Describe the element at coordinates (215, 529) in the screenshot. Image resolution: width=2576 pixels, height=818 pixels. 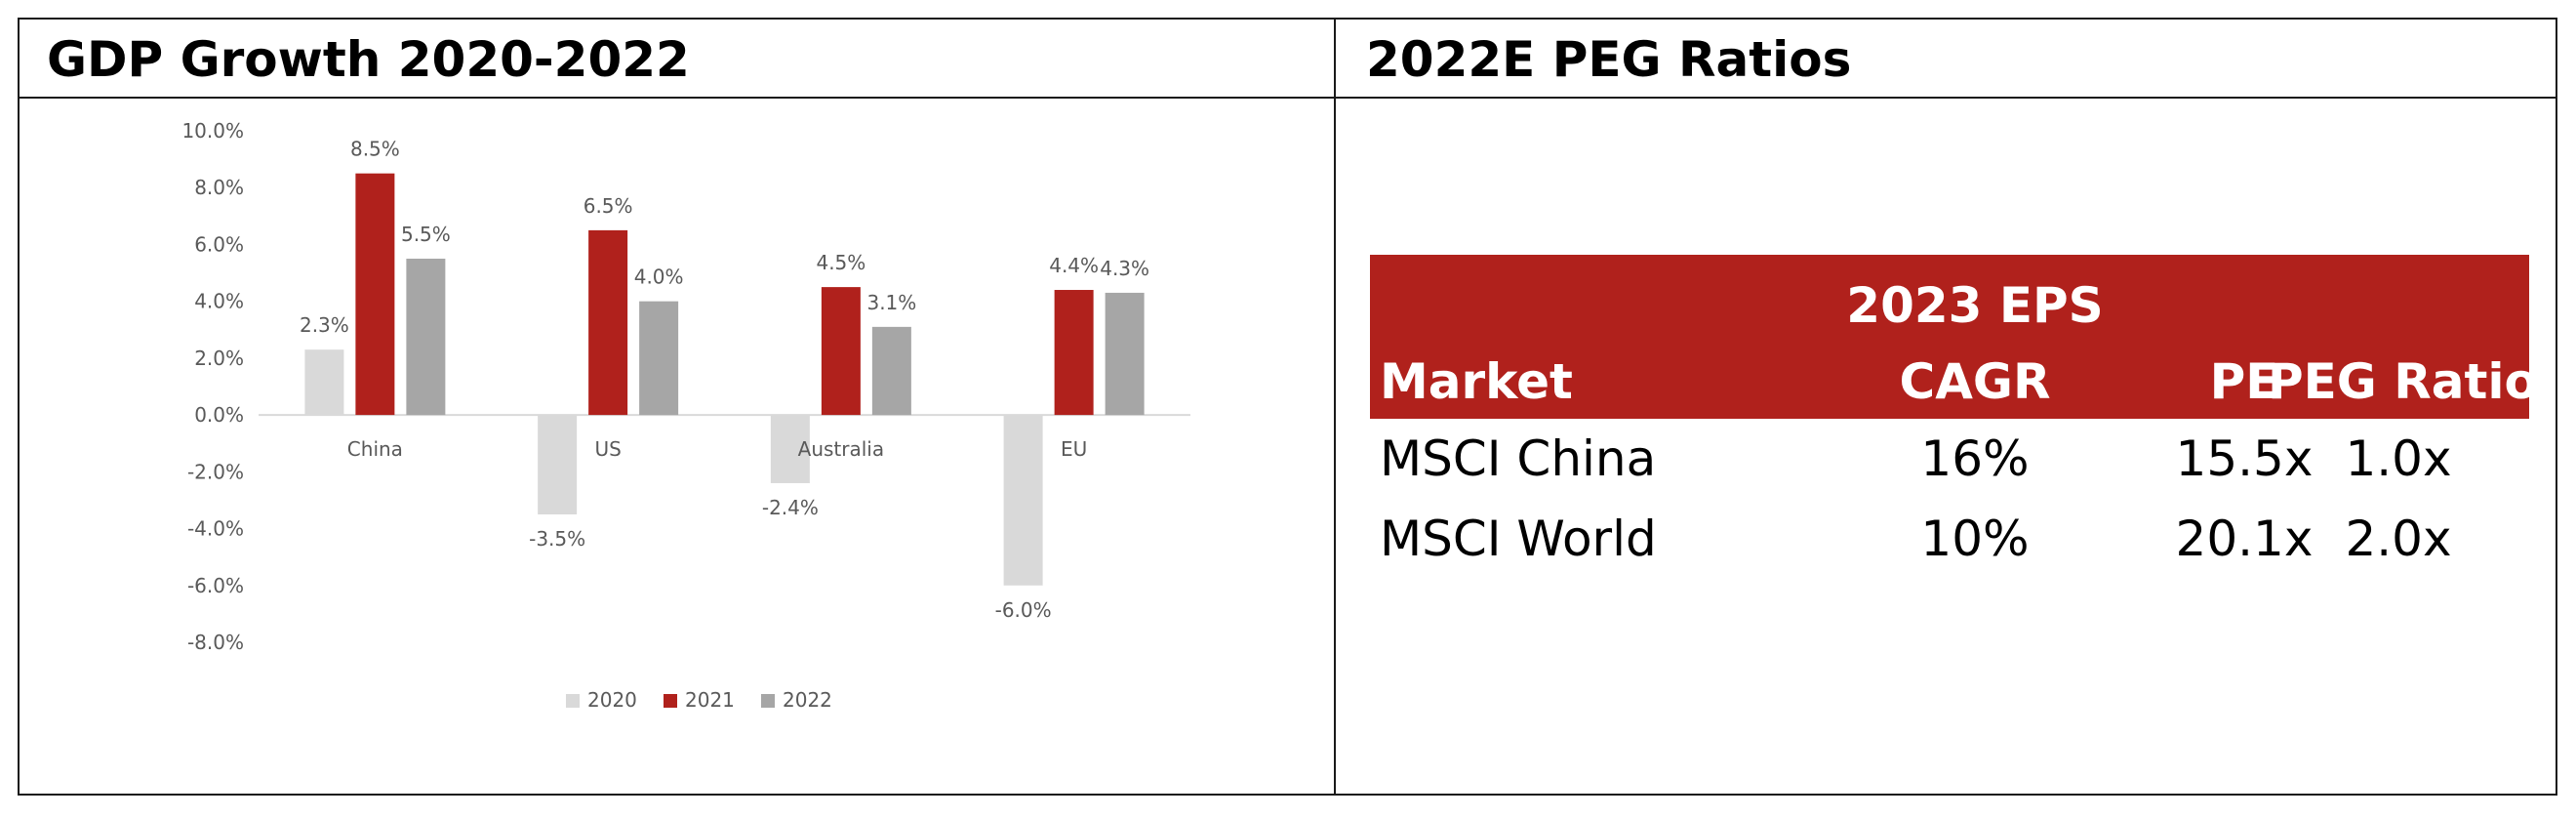
I see `y-tick-label: -4.0%` at that location.